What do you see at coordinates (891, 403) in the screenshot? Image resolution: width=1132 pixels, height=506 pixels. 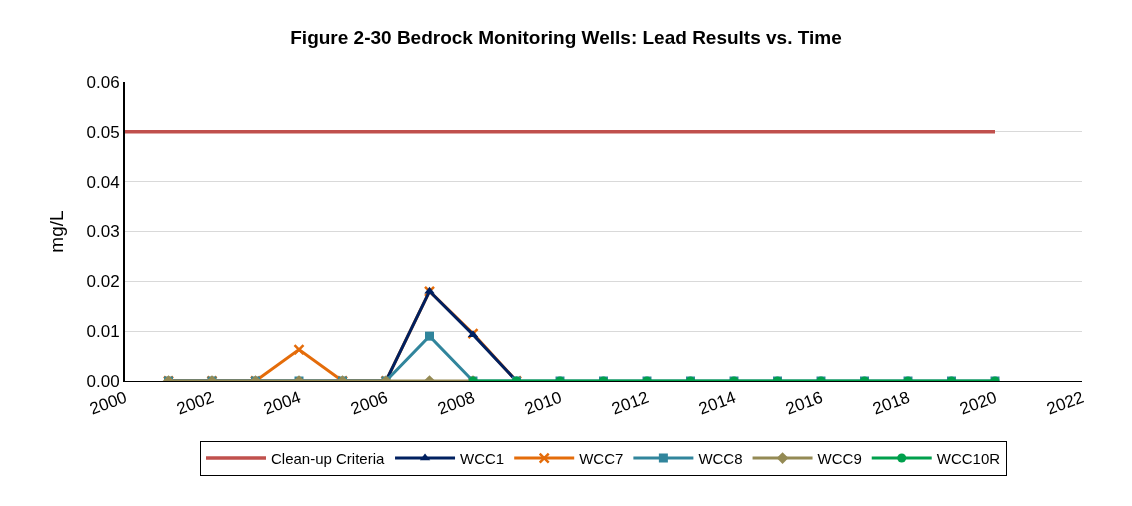 I see `x-tick-label: 2018` at bounding box center [891, 403].